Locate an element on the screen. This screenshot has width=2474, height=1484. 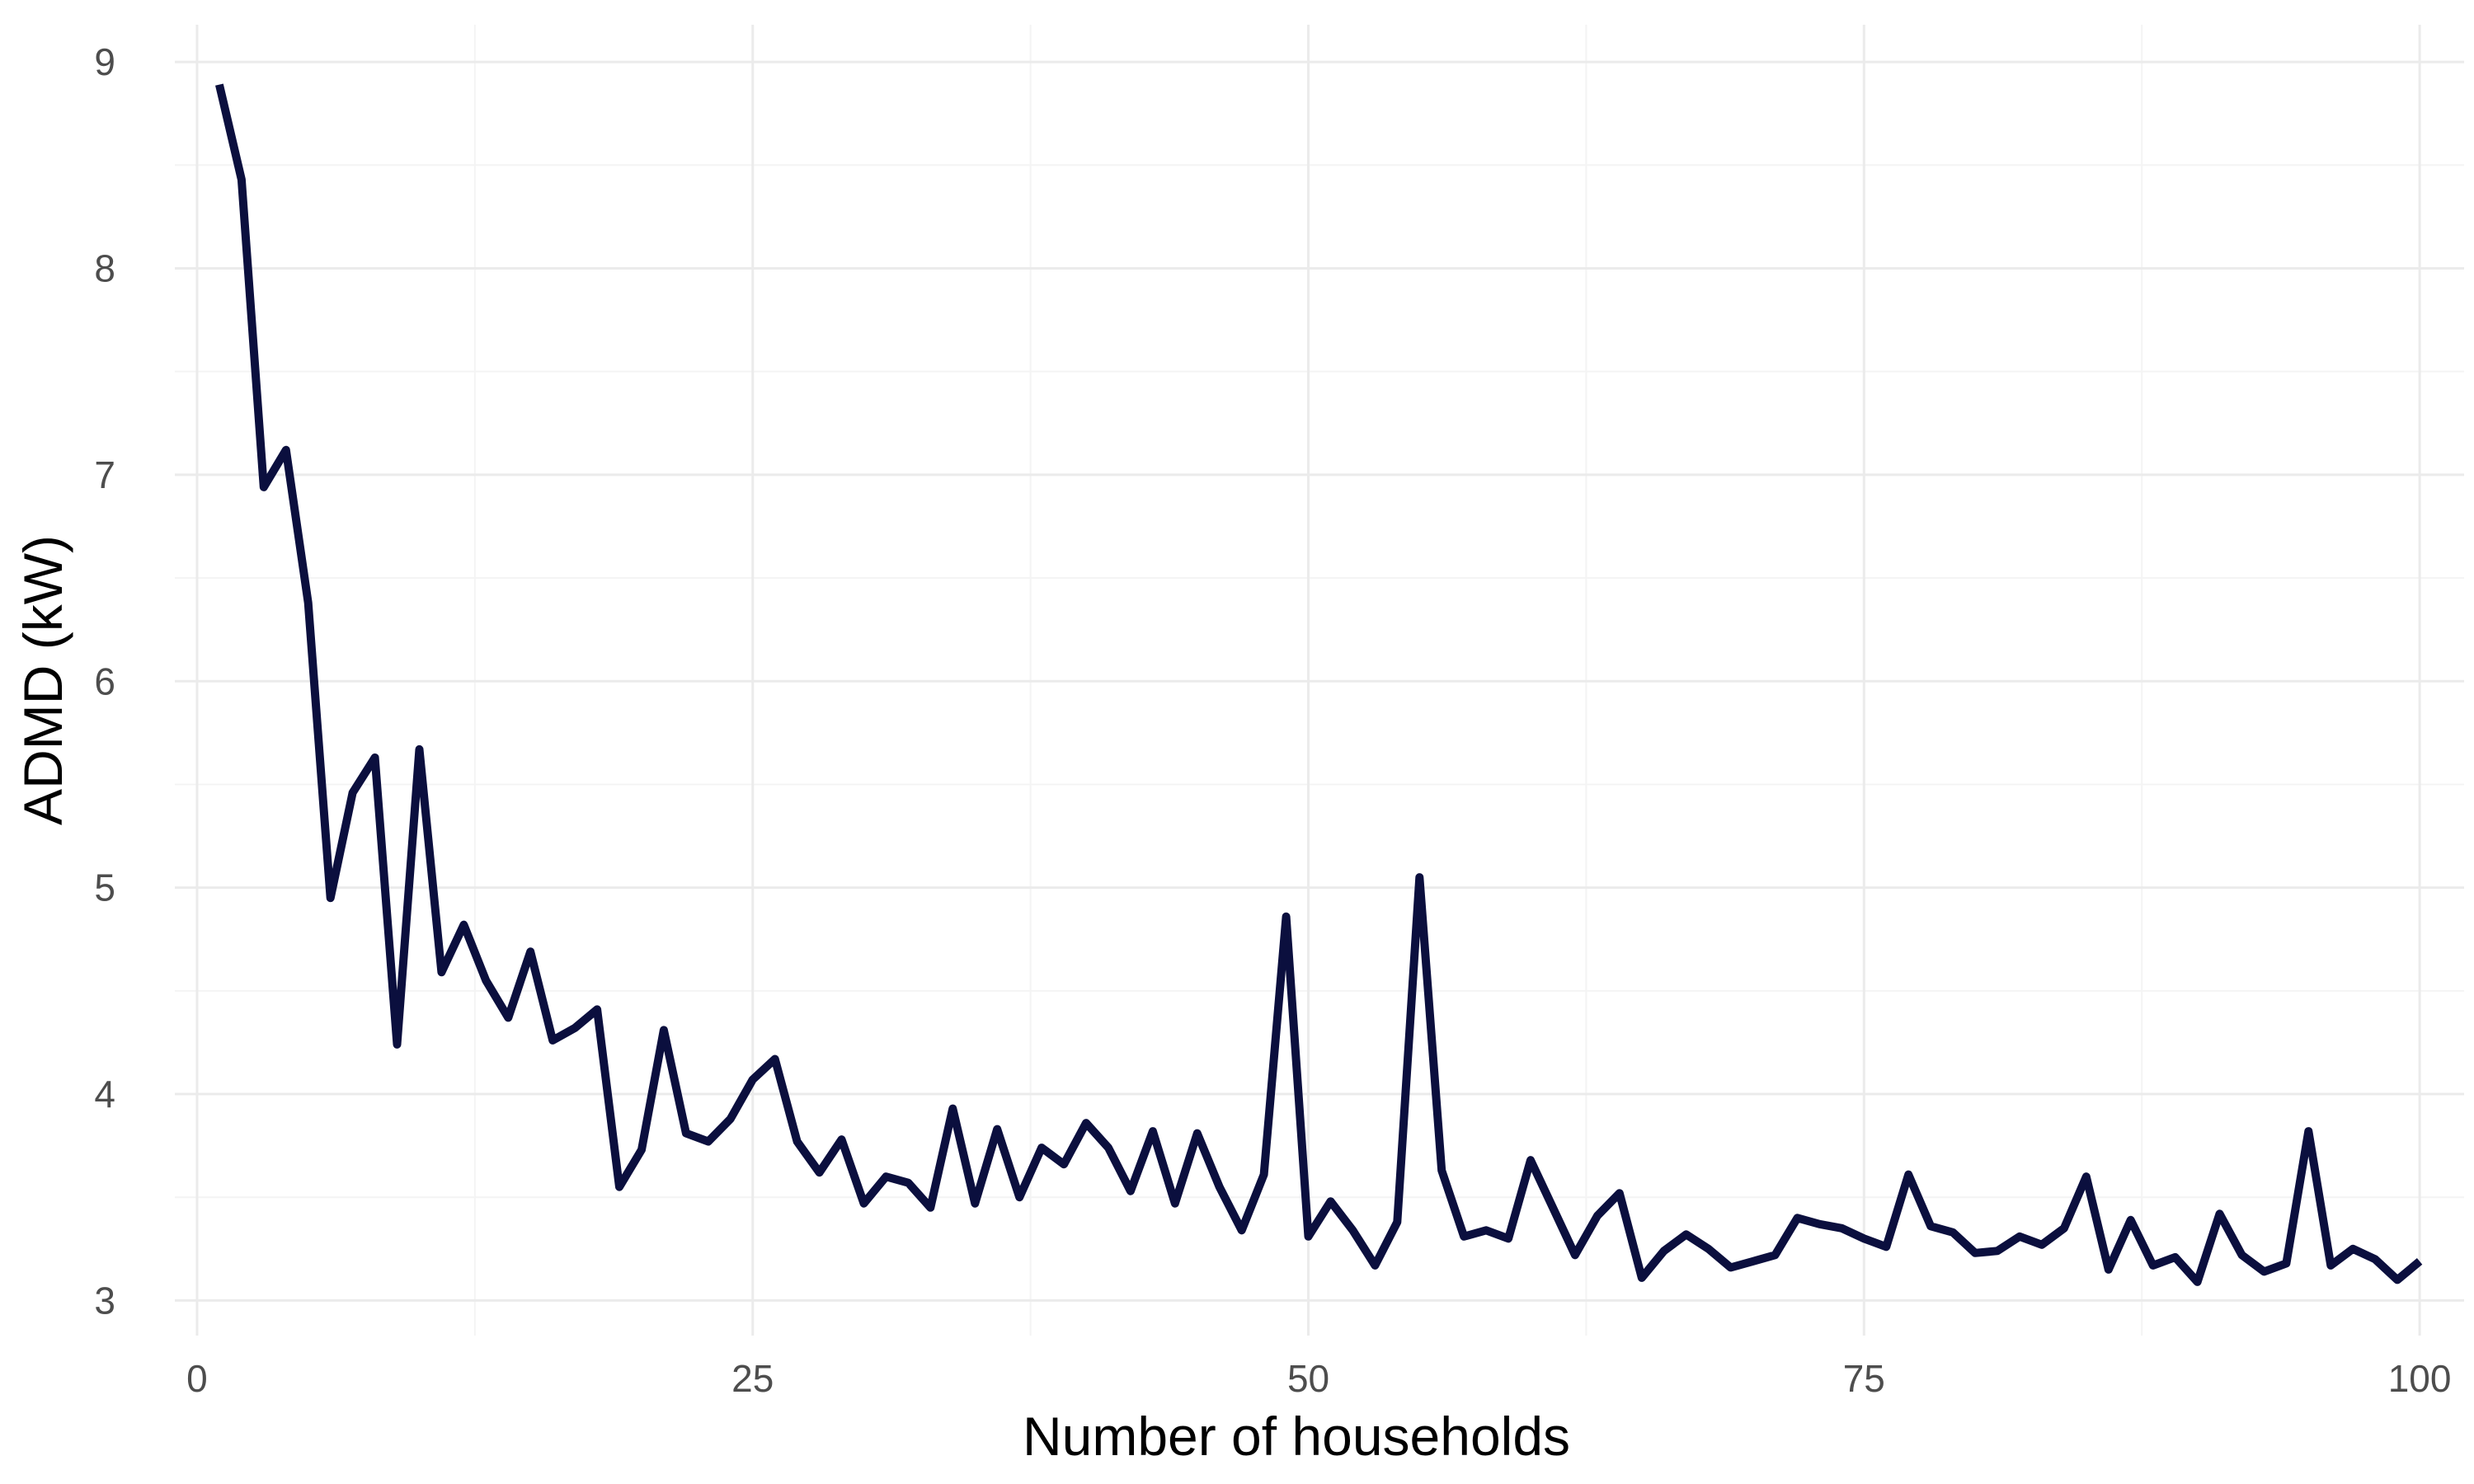
x-axis-ticks: 0 25 50 75 100 is located at coordinates (1318, 1378).